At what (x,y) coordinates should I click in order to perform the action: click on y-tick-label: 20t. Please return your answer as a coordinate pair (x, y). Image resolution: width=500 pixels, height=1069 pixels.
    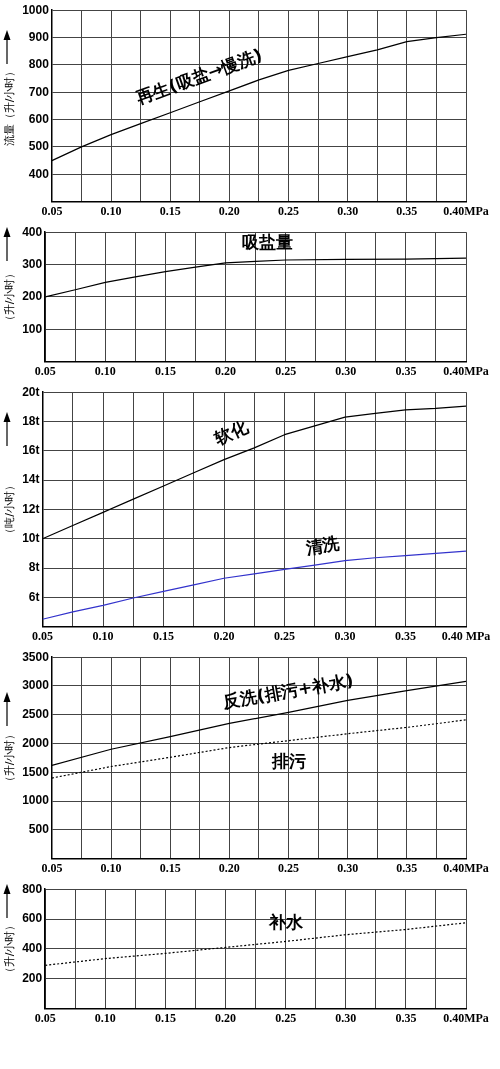
    Looking at the image, I should click on (31, 391).